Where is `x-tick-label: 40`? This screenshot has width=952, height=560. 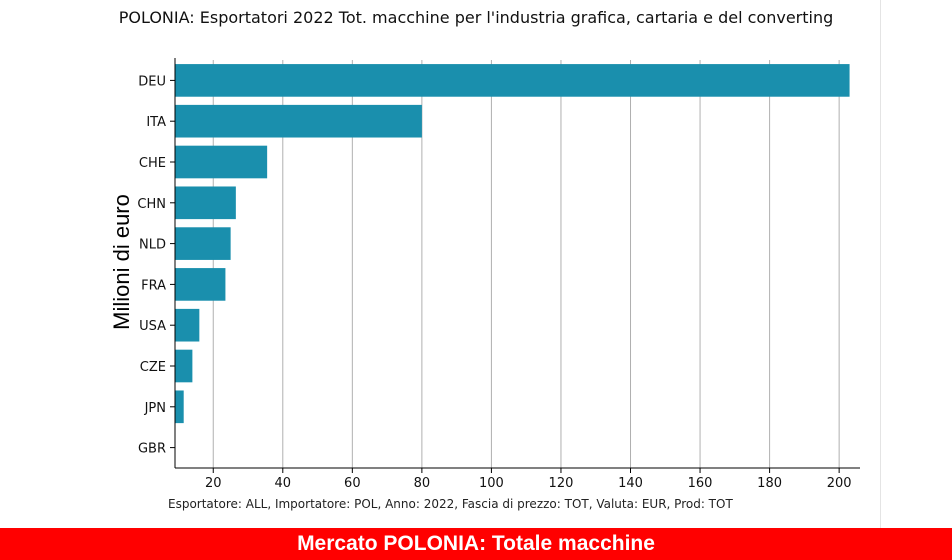 x-tick-label: 40 is located at coordinates (283, 483).